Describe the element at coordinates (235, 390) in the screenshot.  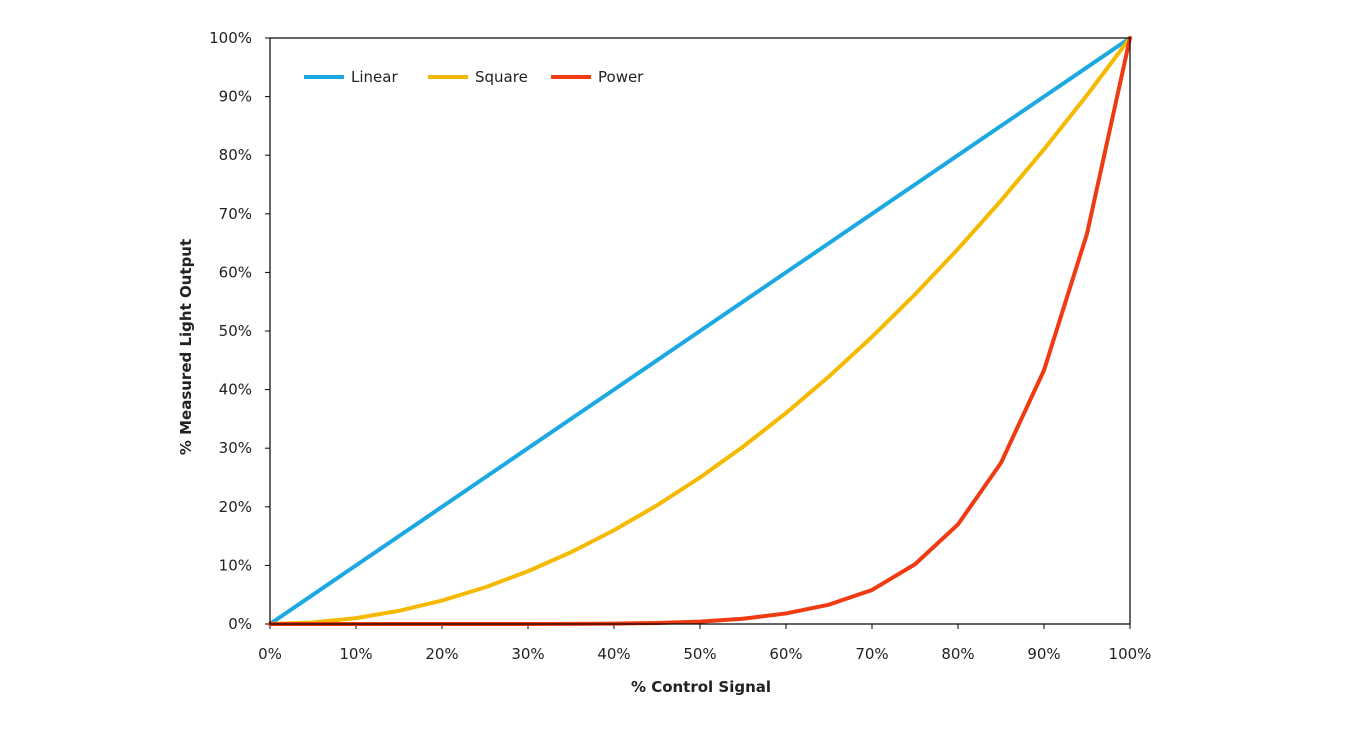
I see `y-tick-label: 40%` at that location.